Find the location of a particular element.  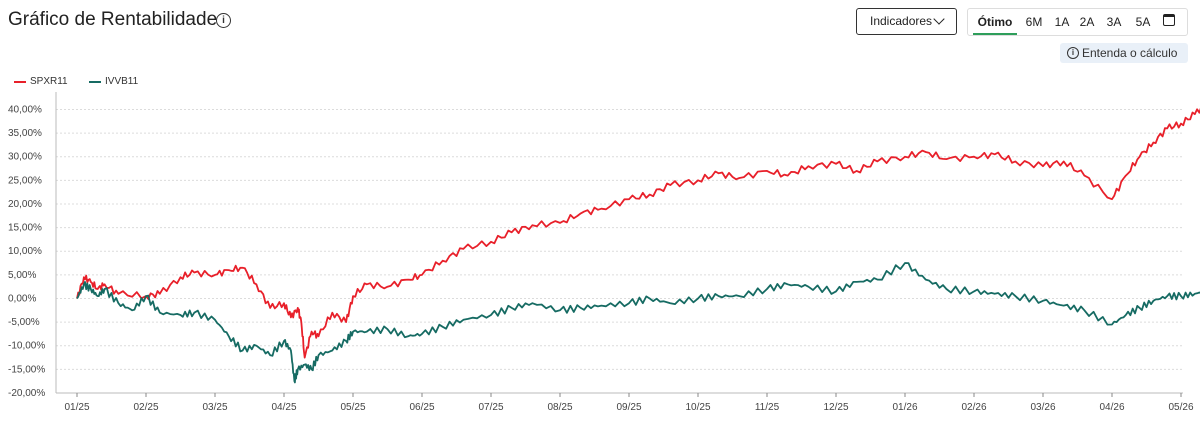

x-tick-label: 06/25 is located at coordinates (421, 407).